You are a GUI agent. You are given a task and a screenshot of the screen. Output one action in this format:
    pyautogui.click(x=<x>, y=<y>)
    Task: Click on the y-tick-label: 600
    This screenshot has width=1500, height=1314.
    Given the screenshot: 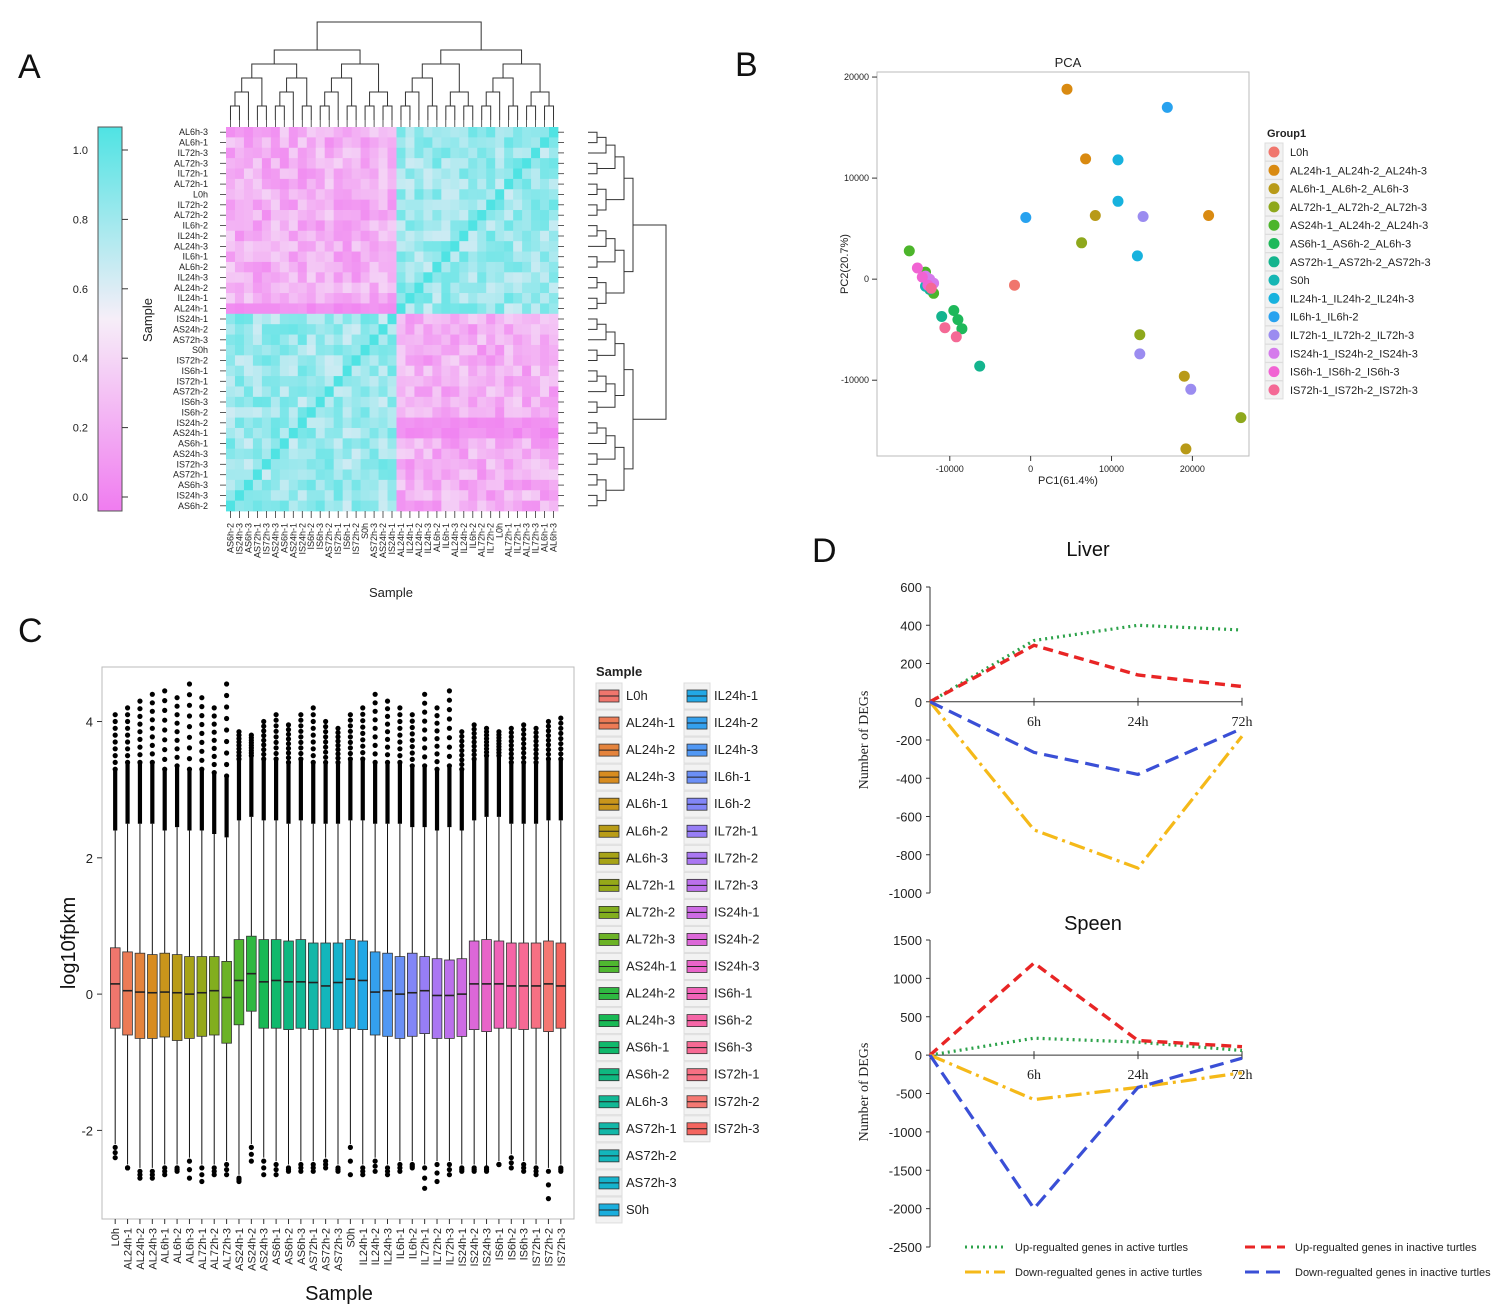 What is the action you would take?
    pyautogui.click(x=911, y=587)
    